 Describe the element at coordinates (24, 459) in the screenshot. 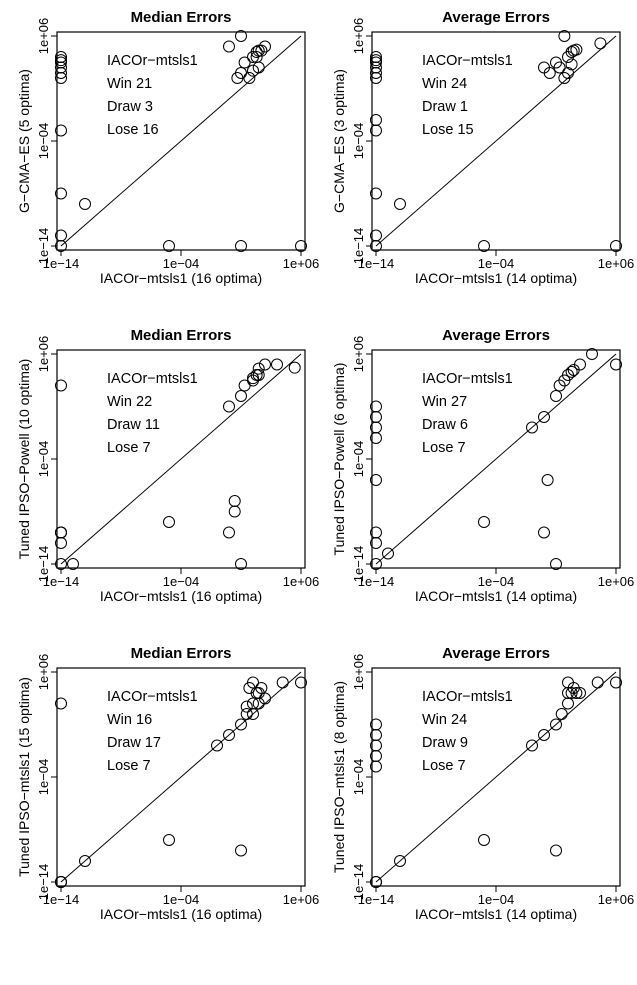

I see `y-axis-label: Tuned IPSO−Powell (10 optima)` at that location.